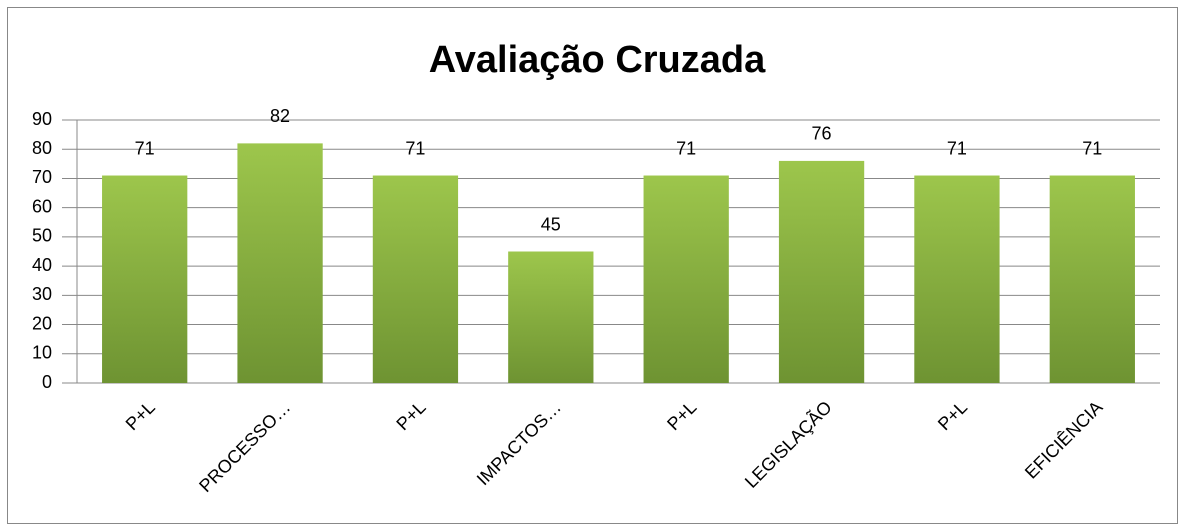 This screenshot has width=1185, height=531. What do you see at coordinates (551, 224) in the screenshot?
I see `data-label: 45` at bounding box center [551, 224].